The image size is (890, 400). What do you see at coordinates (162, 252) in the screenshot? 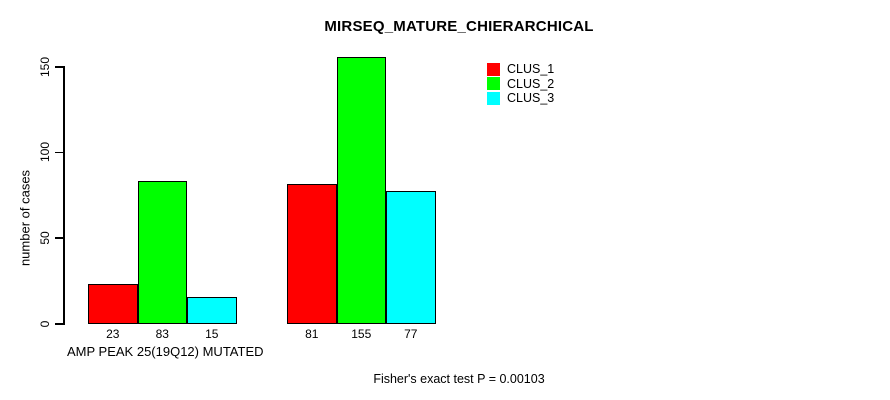
I see `bar-clus_2-group1` at bounding box center [162, 252].